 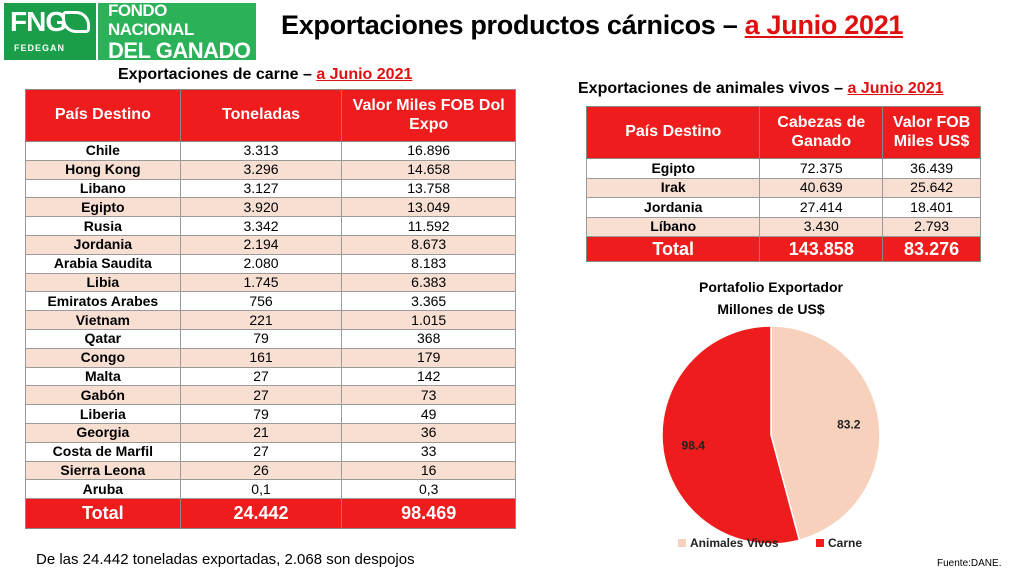 I want to click on total-row: Total 24.442 98.469, so click(x=270, y=514).